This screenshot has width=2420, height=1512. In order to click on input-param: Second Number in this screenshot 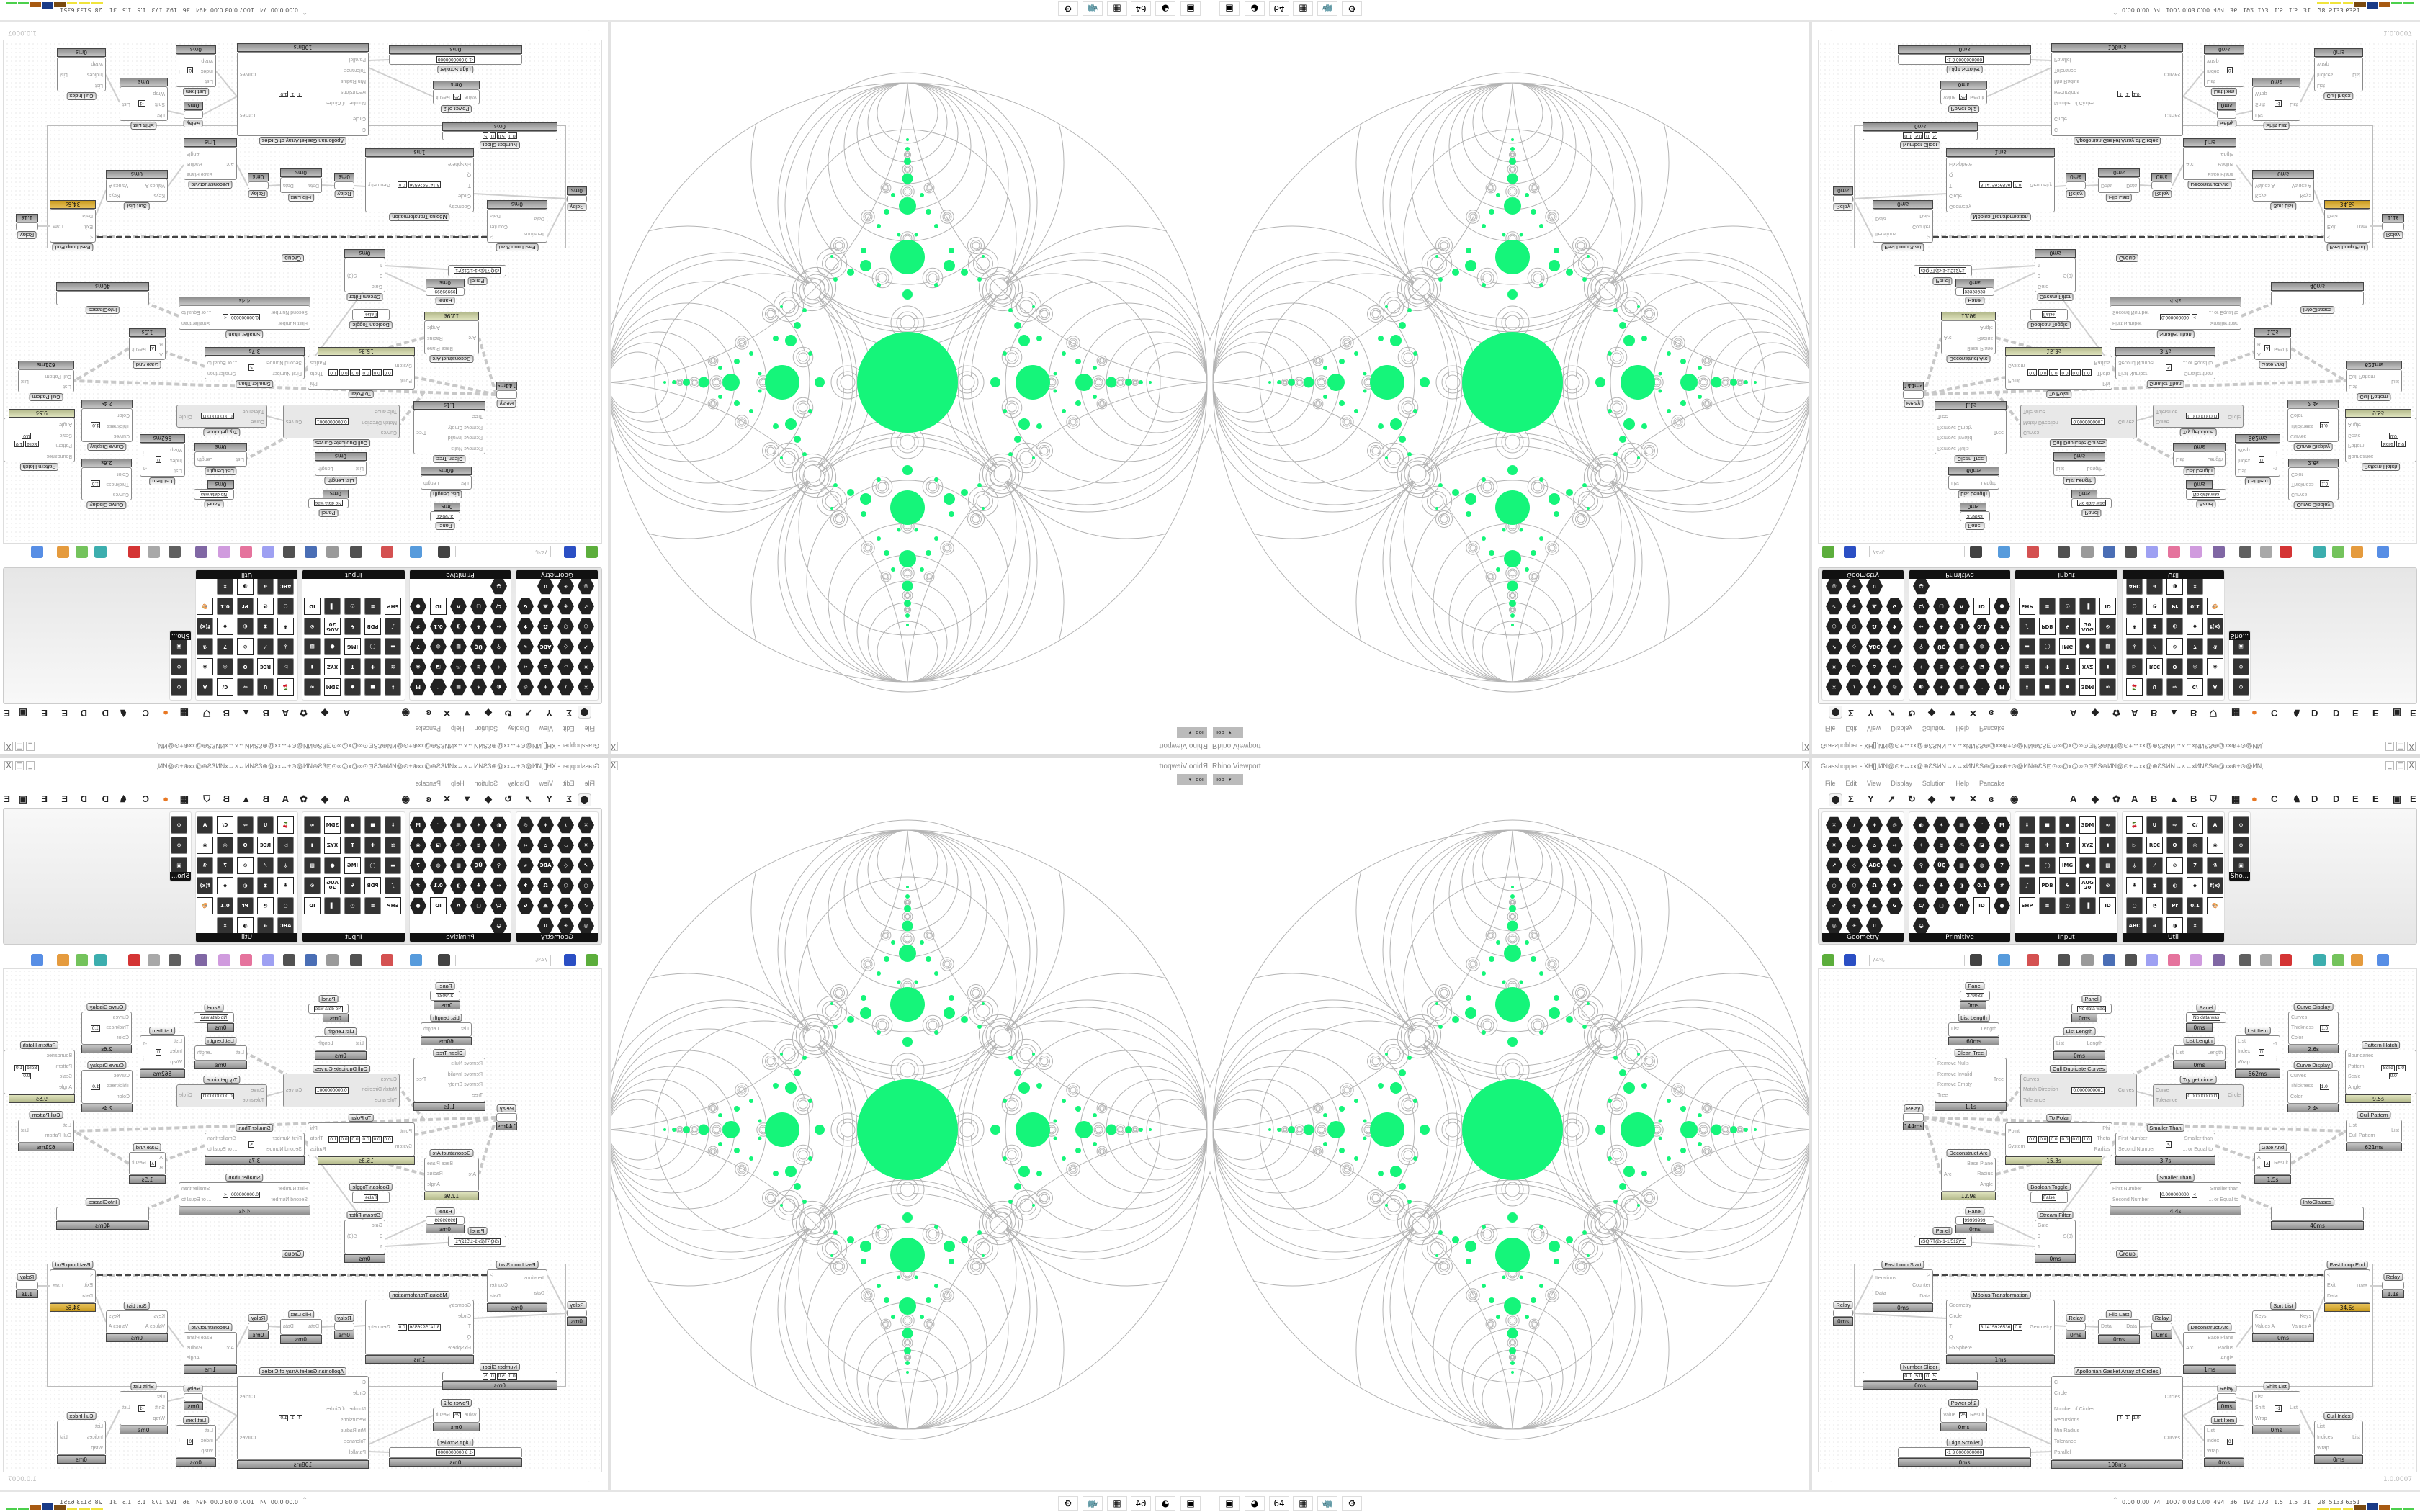, I will do `click(289, 1199)`.